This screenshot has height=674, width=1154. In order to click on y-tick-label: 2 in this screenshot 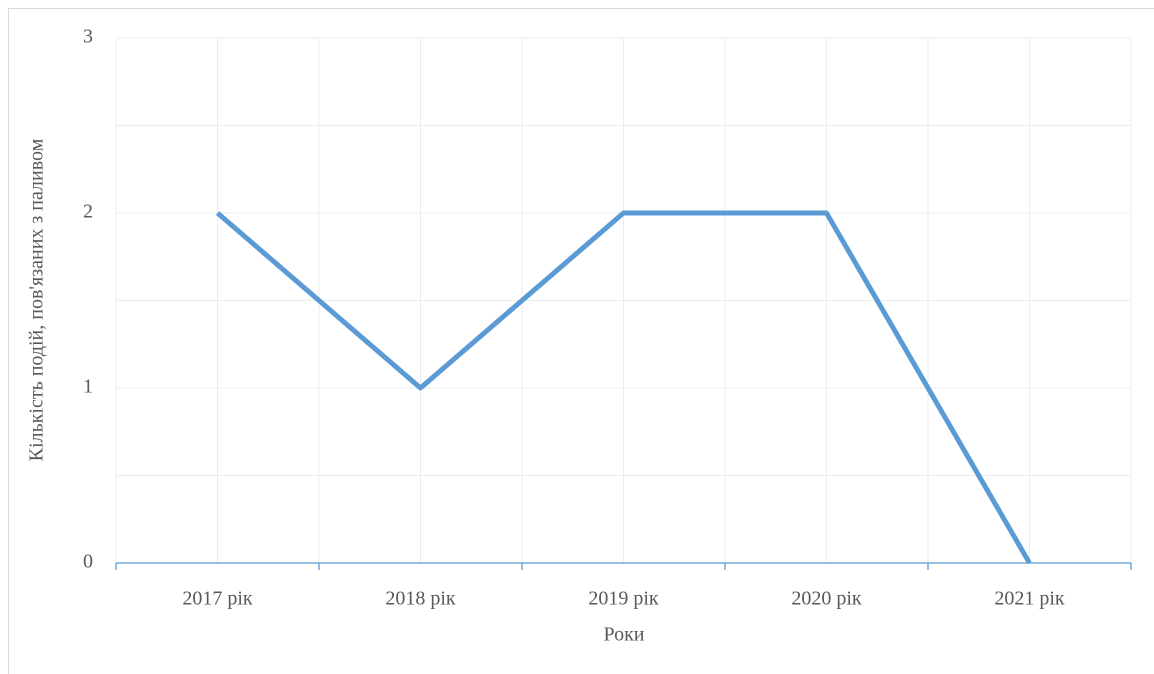, I will do `click(88, 212)`.